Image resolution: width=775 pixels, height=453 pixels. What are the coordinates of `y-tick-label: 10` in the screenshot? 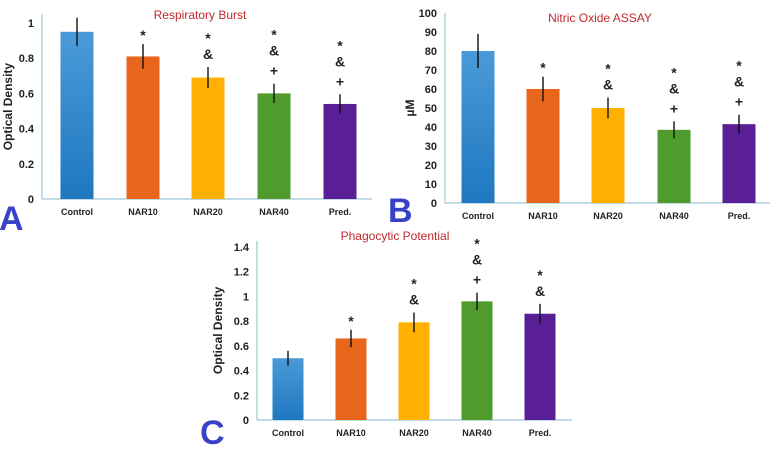 It's located at (431, 185).